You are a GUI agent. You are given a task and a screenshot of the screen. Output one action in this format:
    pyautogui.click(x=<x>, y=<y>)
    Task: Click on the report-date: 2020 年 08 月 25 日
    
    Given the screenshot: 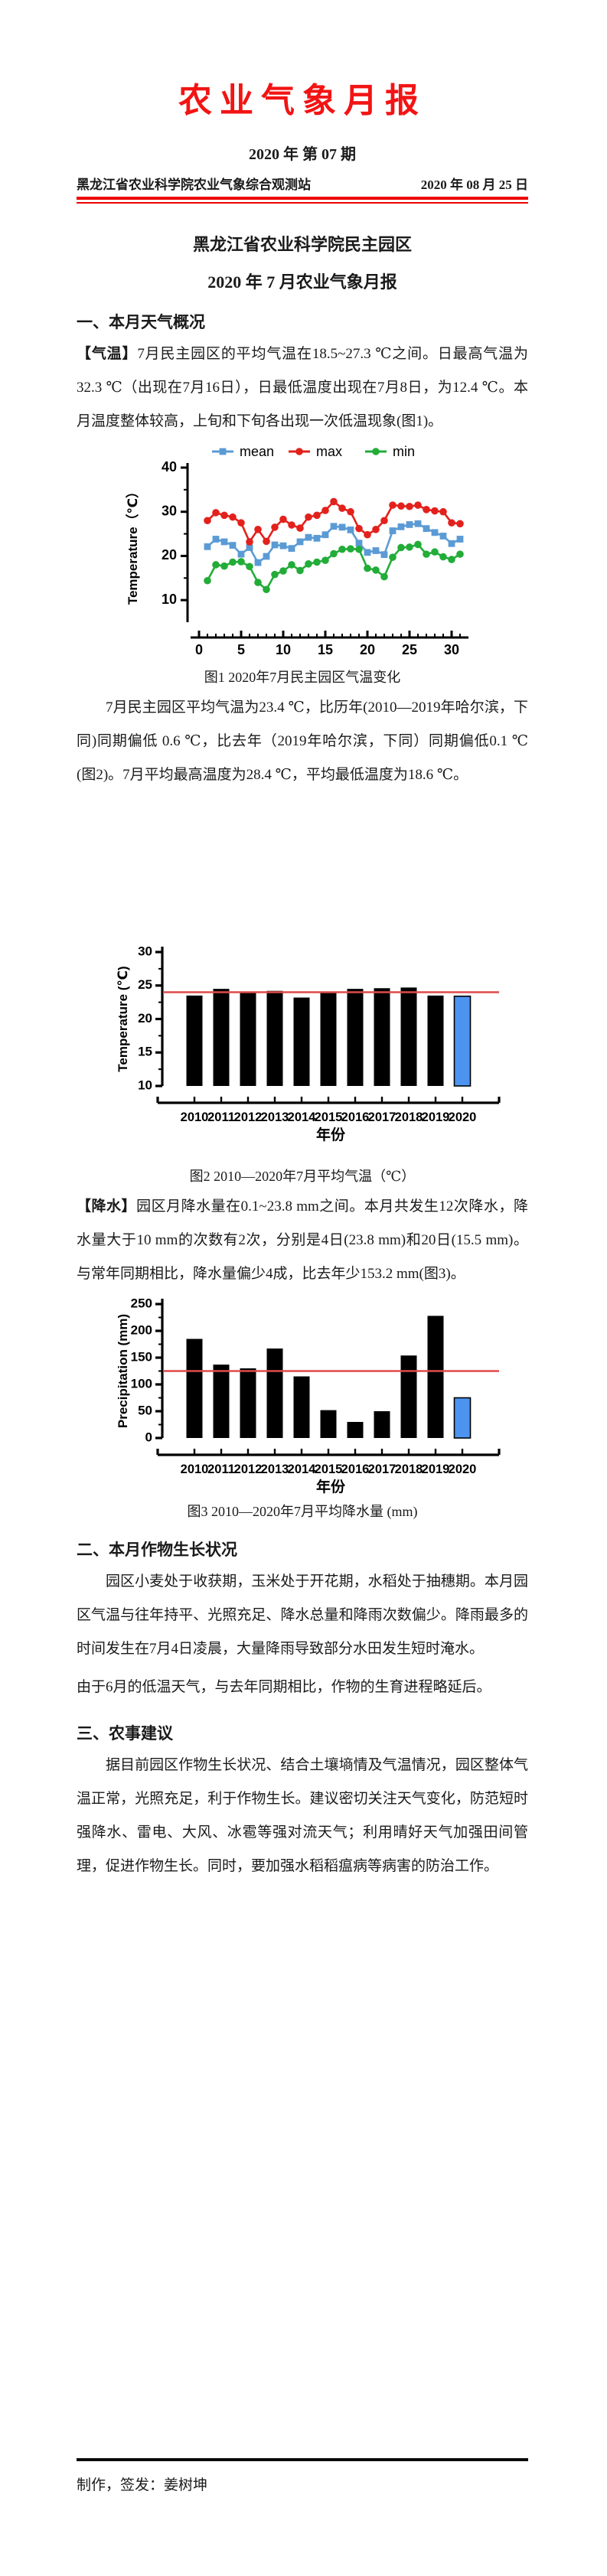 What is the action you would take?
    pyautogui.click(x=474, y=185)
    